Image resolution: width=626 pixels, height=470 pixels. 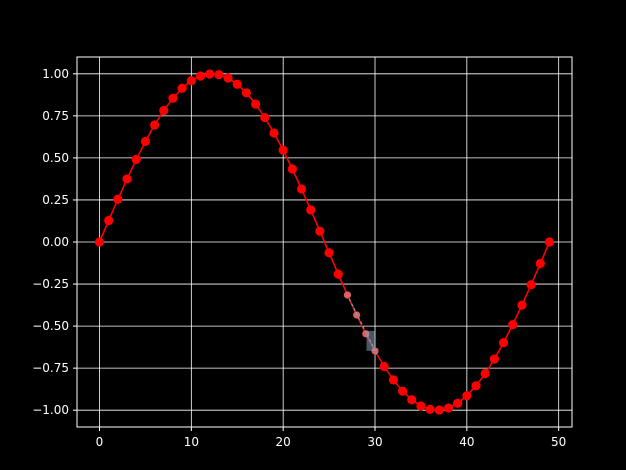 I want to click on y-tick-label: −0.25, so click(x=50, y=284).